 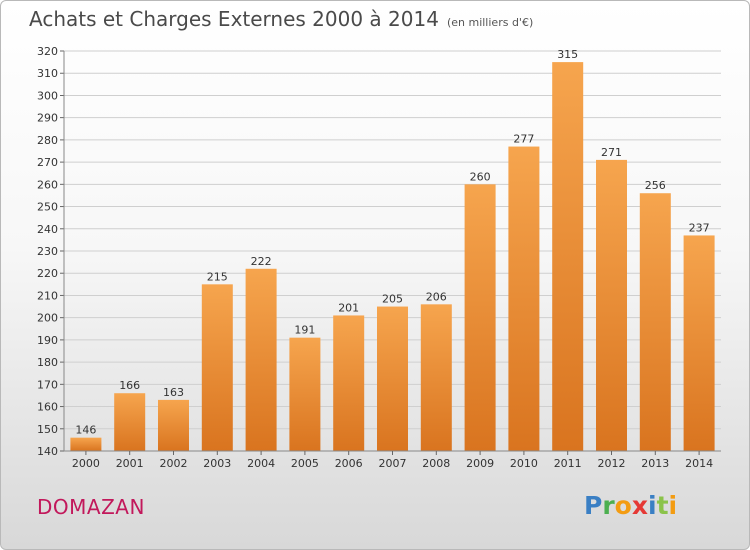 What do you see at coordinates (490, 22) in the screenshot?
I see `chart-subtitle: (en milliers d'€)` at bounding box center [490, 22].